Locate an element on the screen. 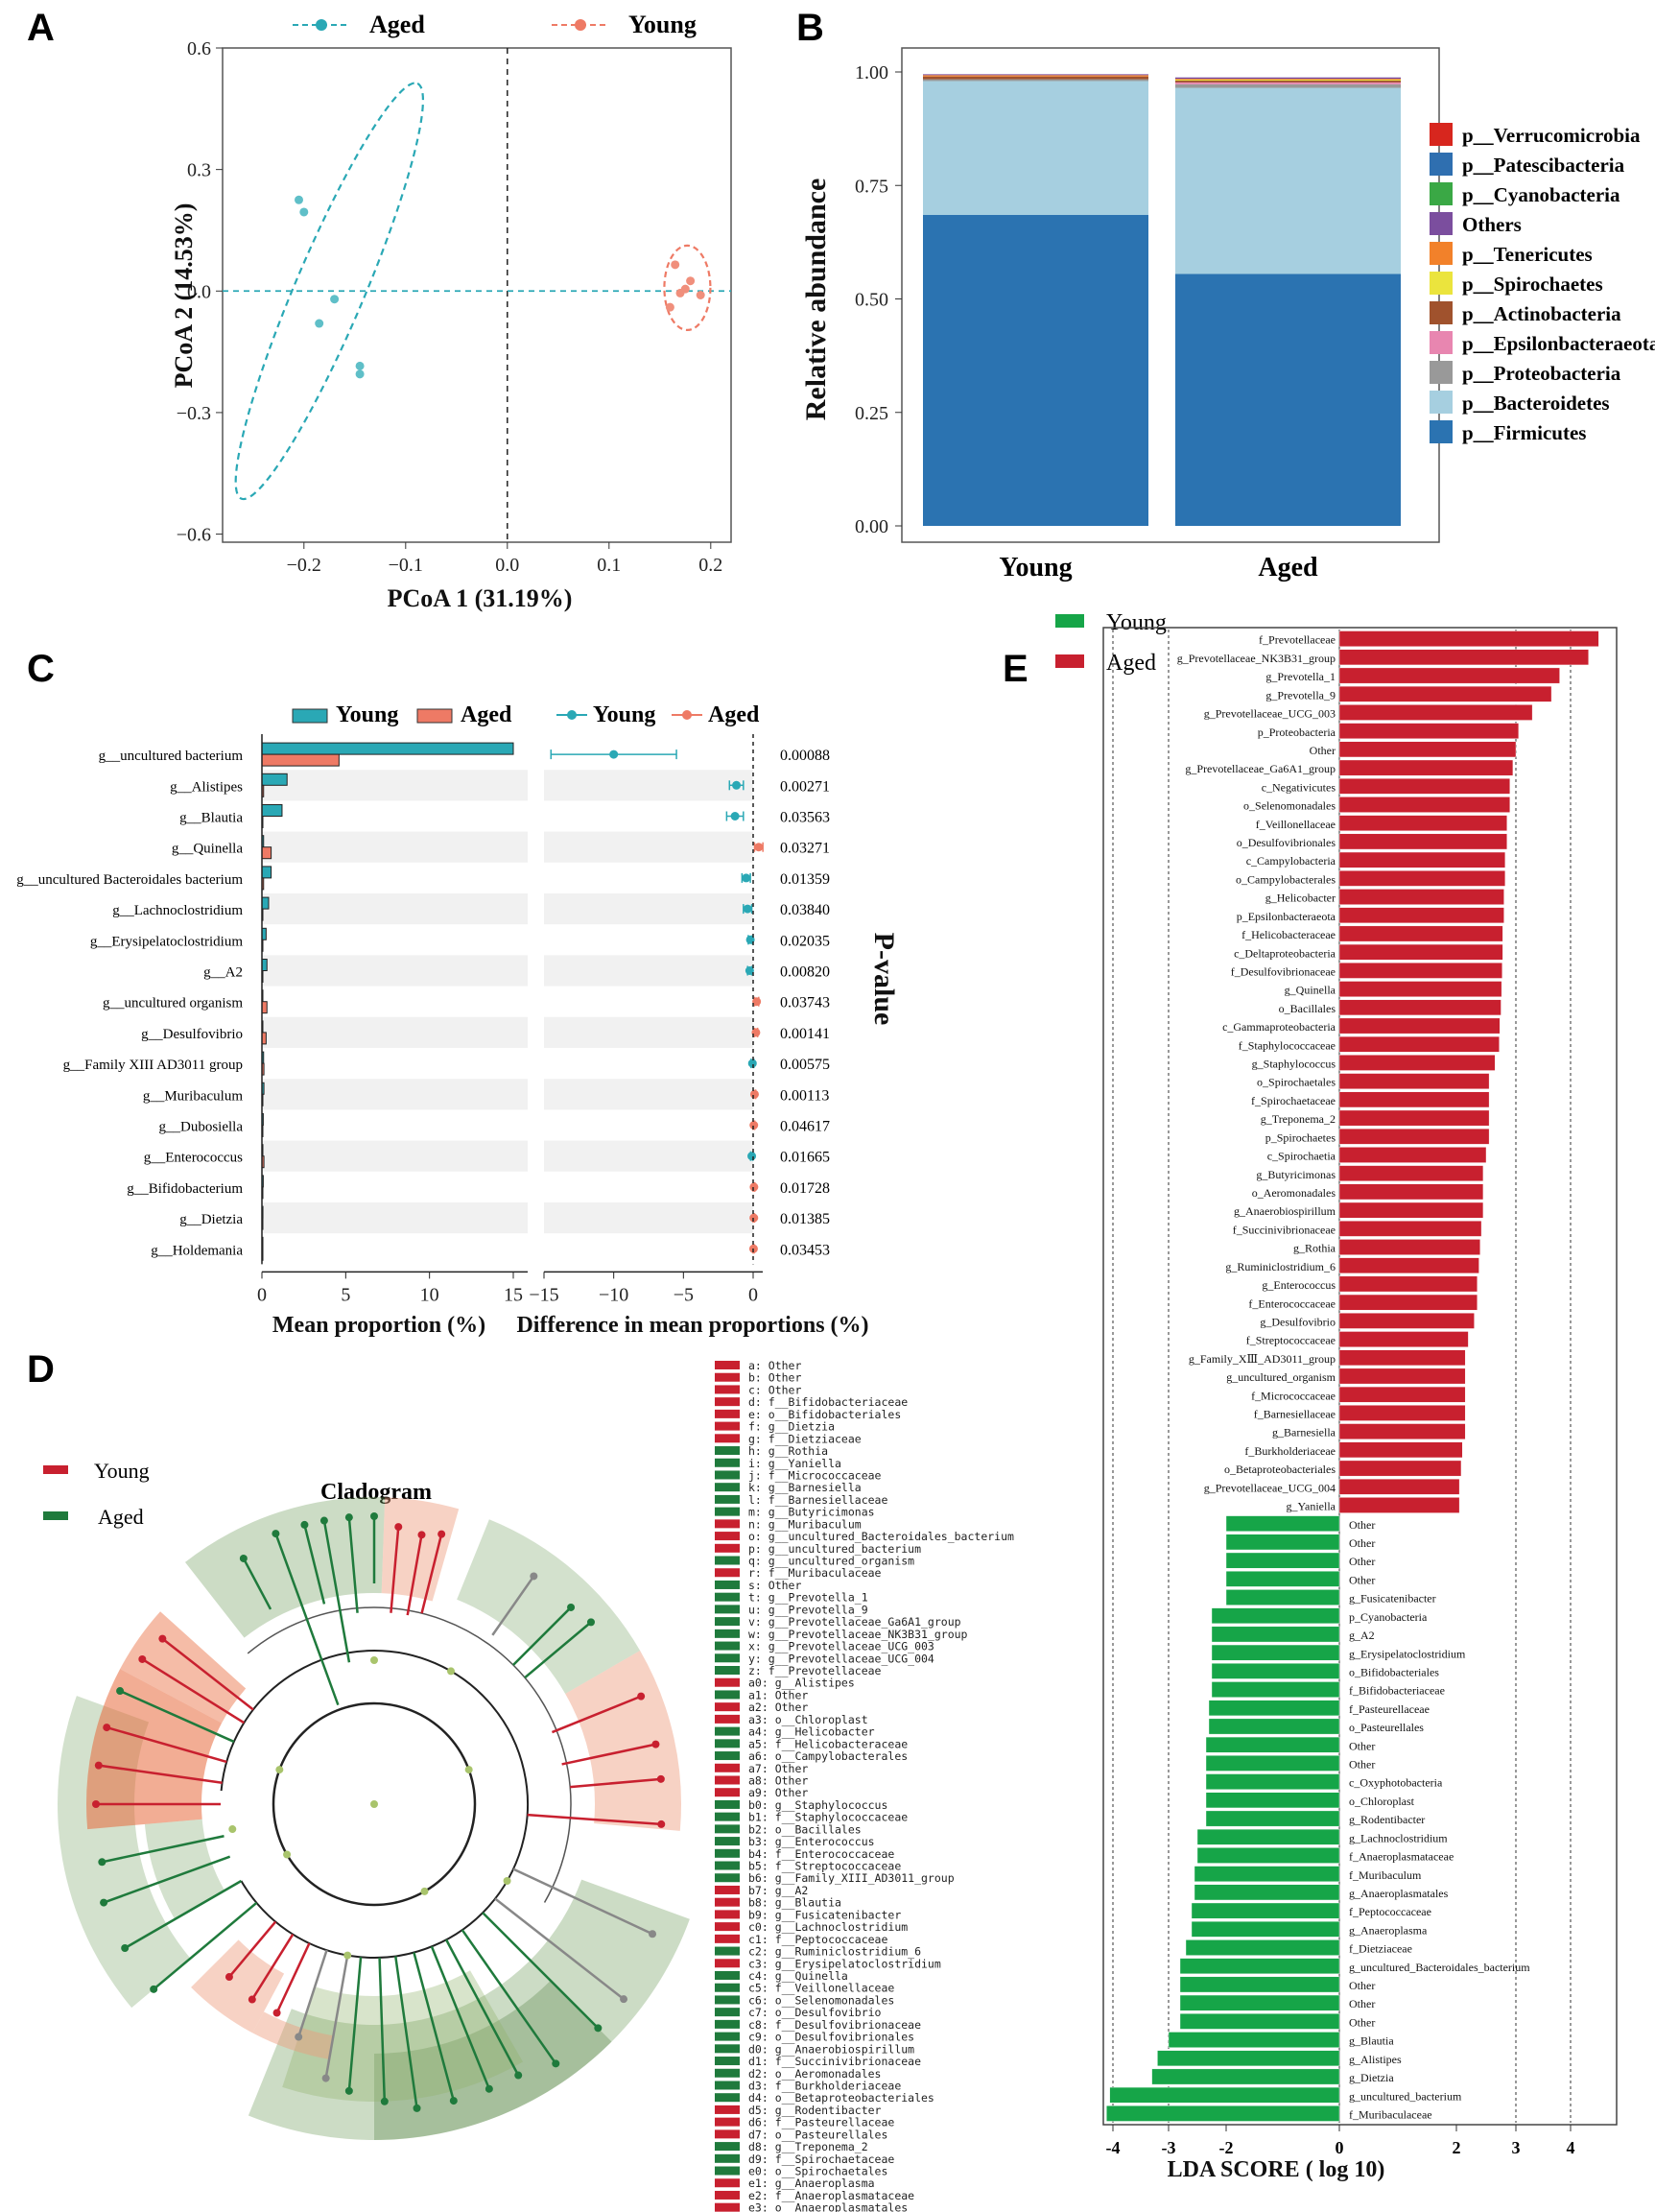 This screenshot has width=1655, height=2212. x-tick-label: −0.1 is located at coordinates (406, 565).